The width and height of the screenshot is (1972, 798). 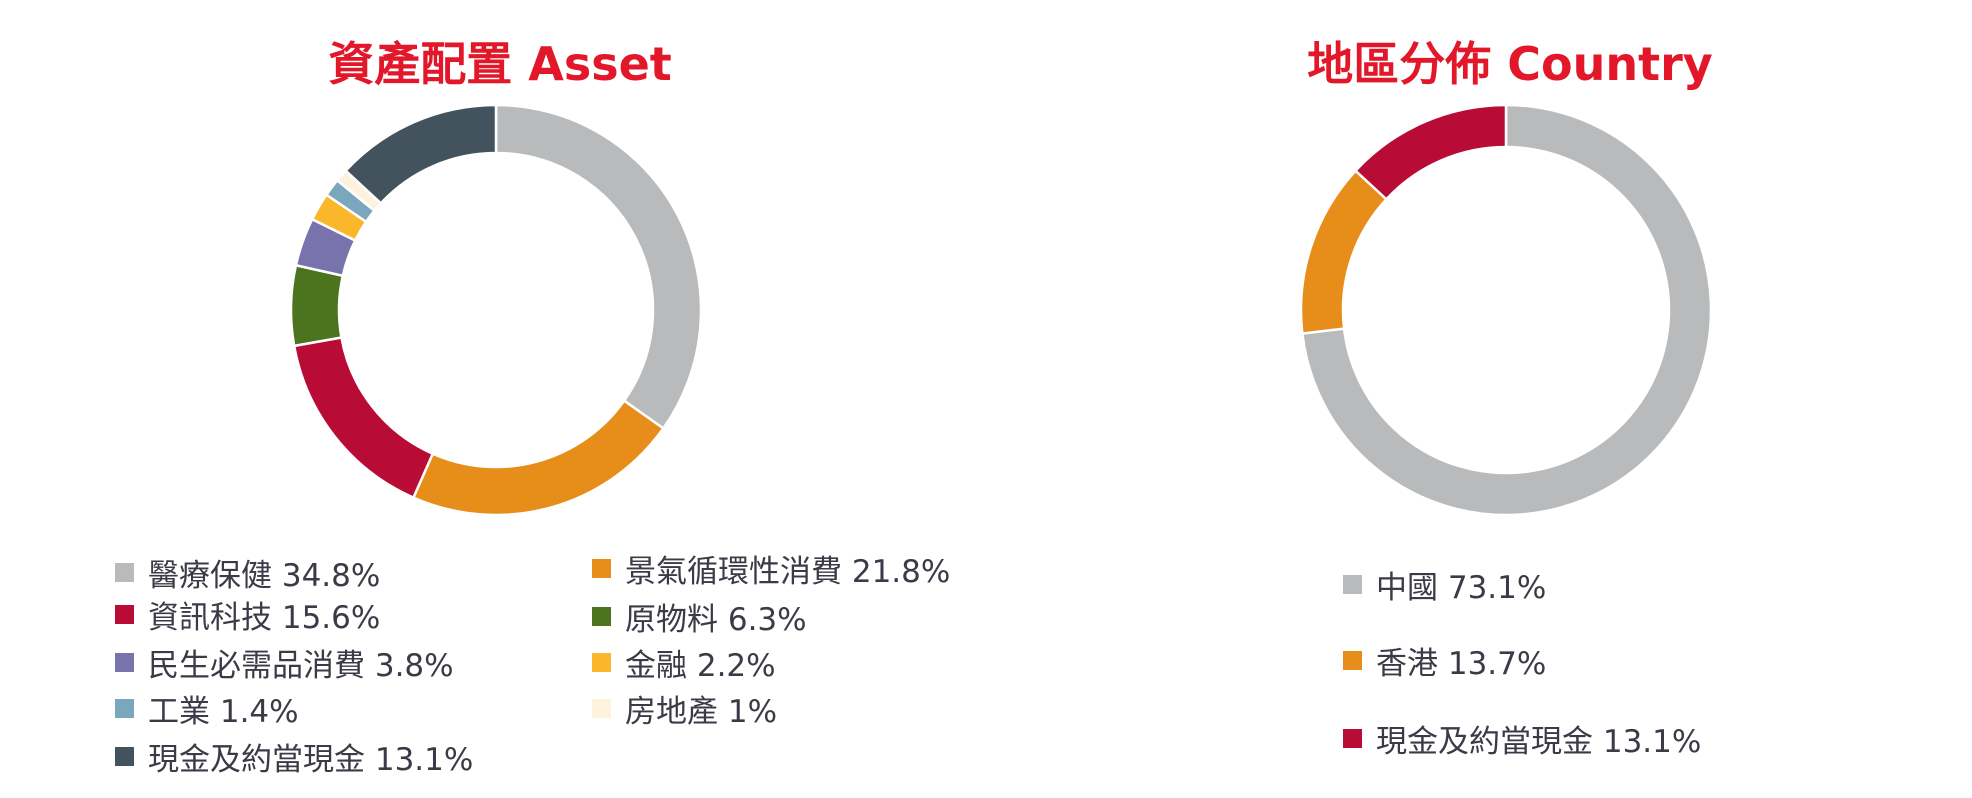 I want to click on asset-legend-item-financials: 金融 2.2%, so click(x=684, y=663).